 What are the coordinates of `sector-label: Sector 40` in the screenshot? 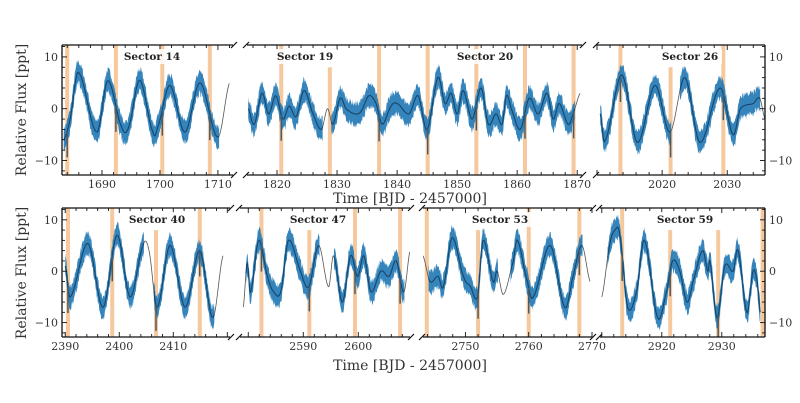 It's located at (157, 220).